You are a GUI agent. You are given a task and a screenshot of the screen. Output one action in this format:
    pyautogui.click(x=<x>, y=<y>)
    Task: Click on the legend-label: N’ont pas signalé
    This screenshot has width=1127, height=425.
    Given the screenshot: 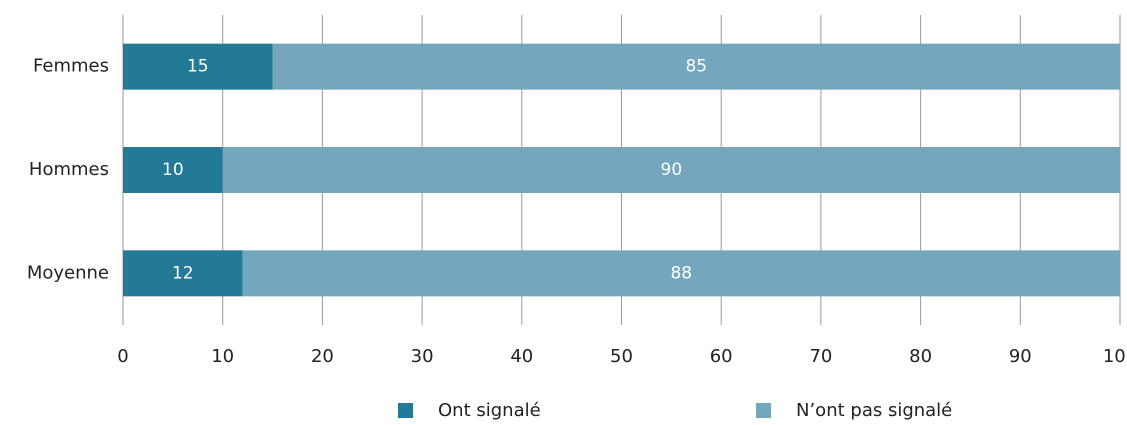 What is the action you would take?
    pyautogui.click(x=874, y=410)
    